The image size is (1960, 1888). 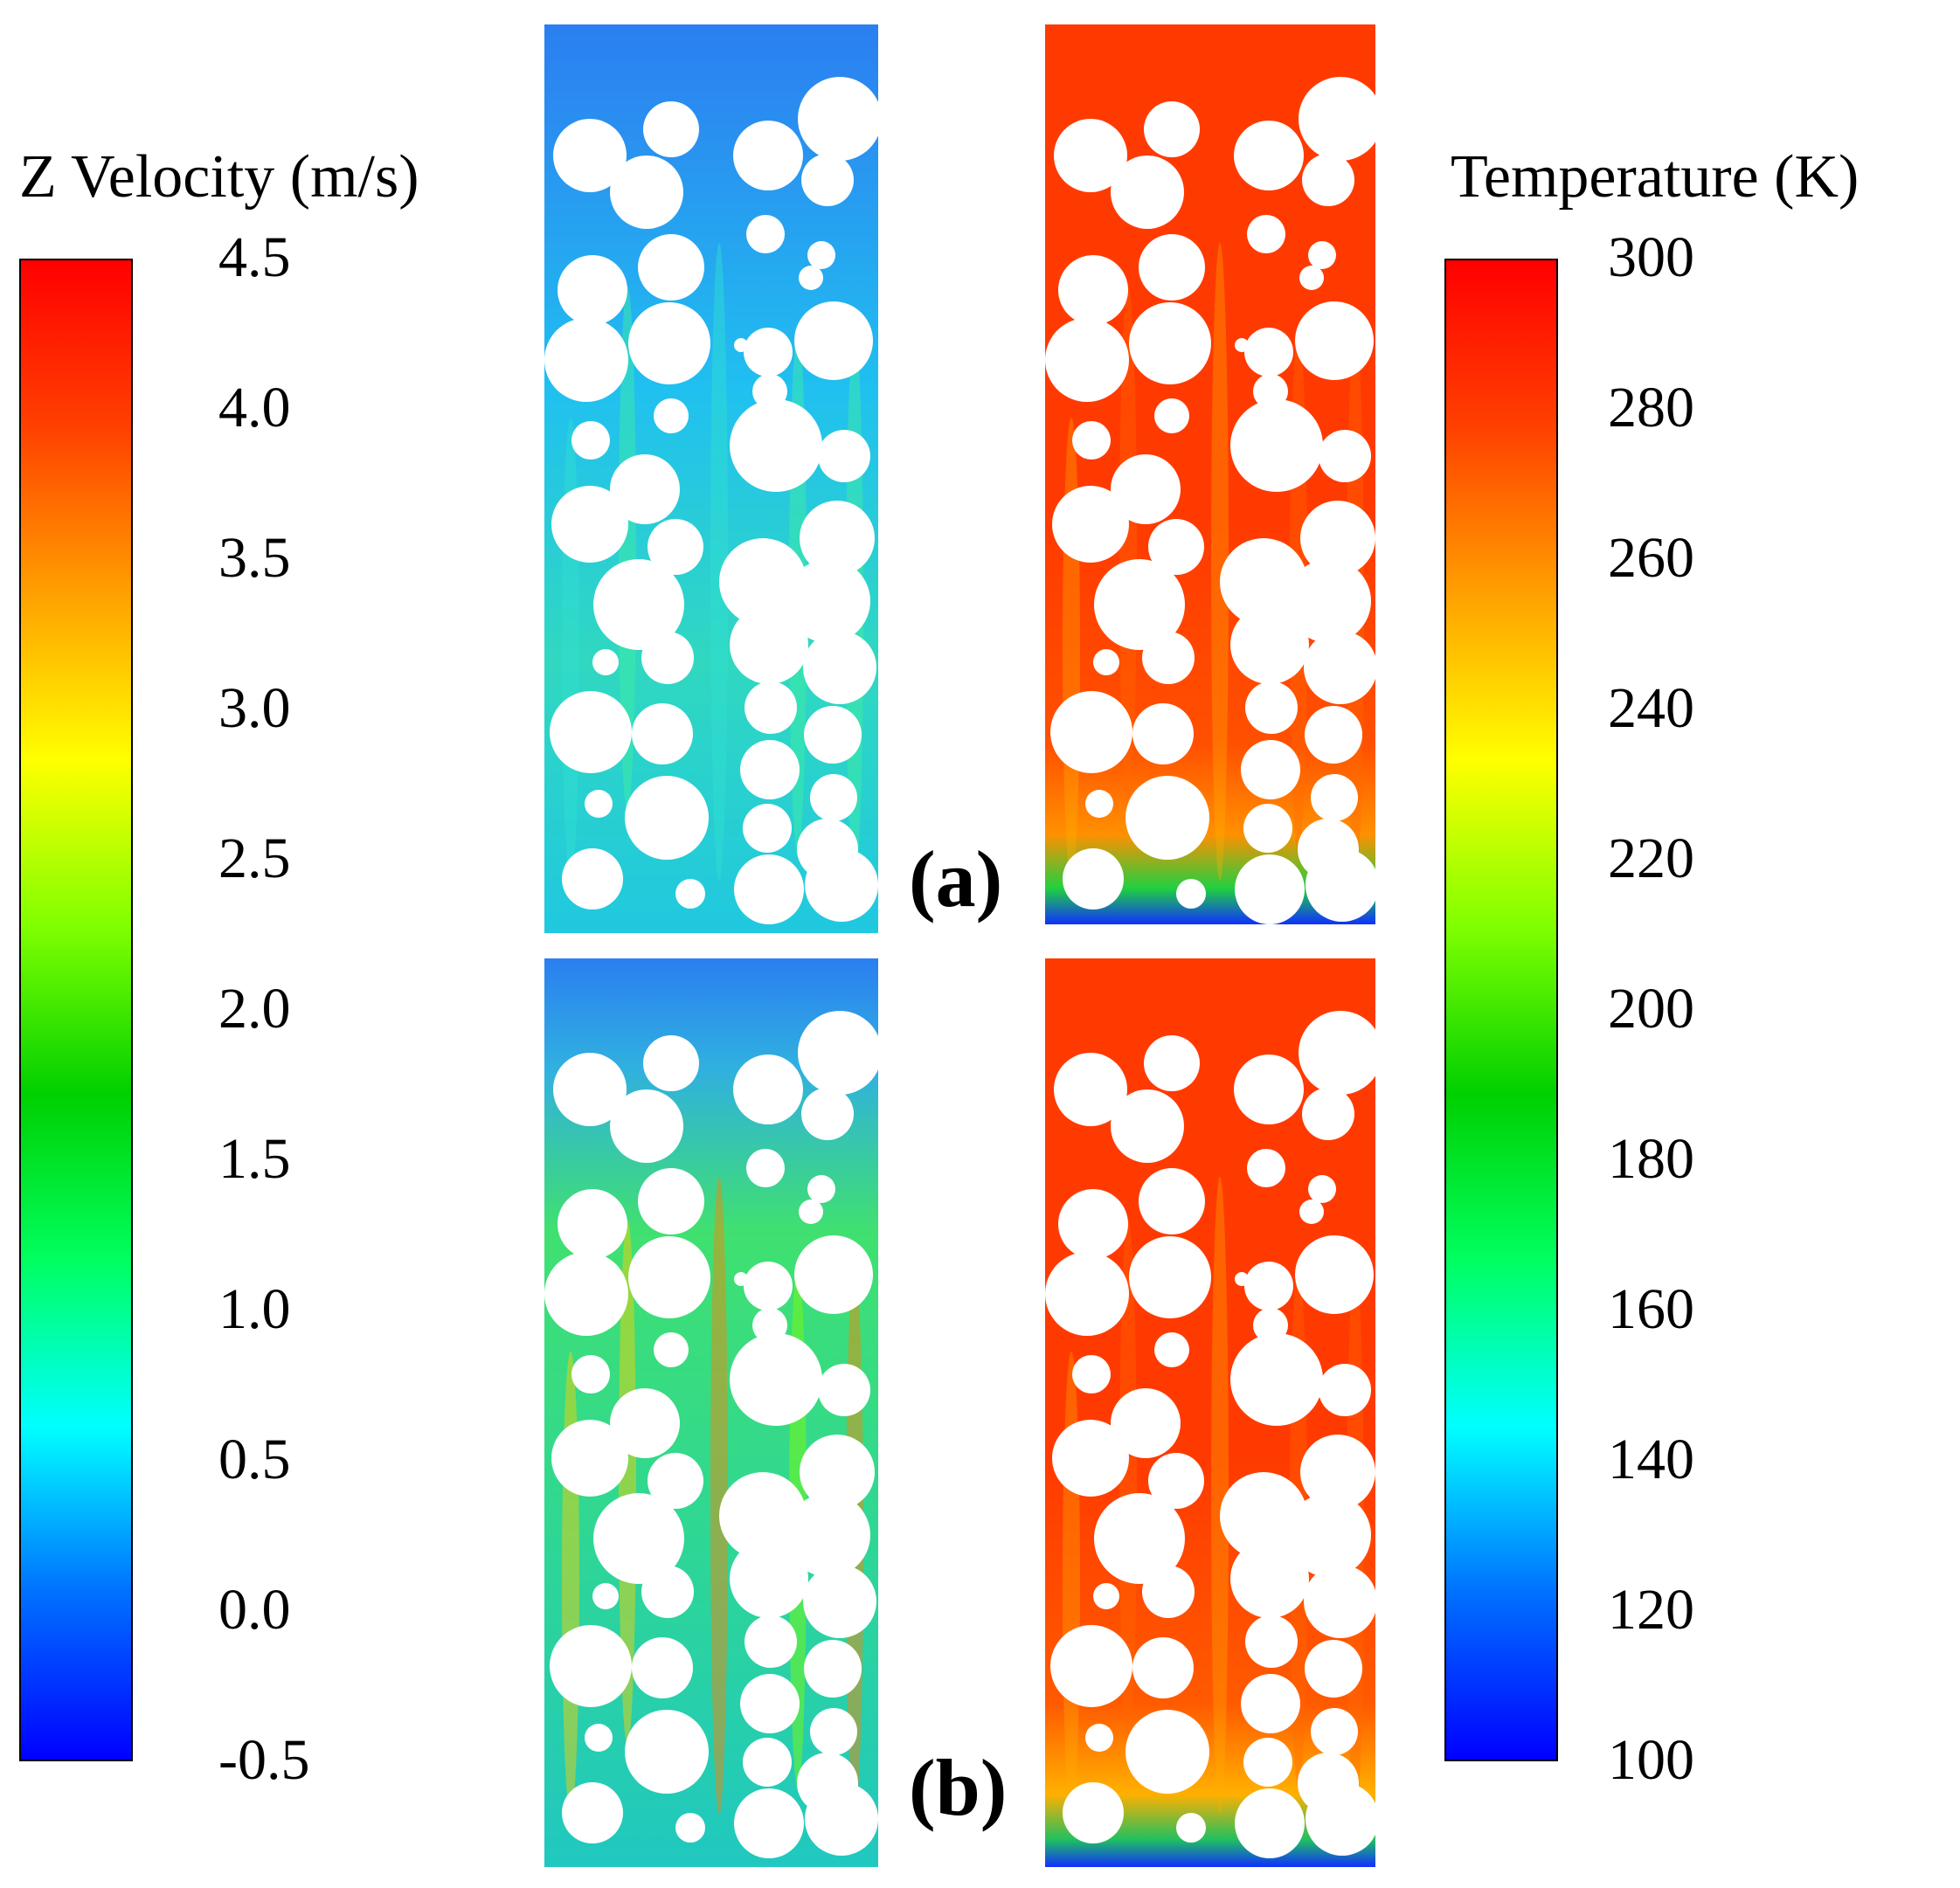 What do you see at coordinates (254, 1309) in the screenshot?
I see `velocity-tick-7: 1.0` at bounding box center [254, 1309].